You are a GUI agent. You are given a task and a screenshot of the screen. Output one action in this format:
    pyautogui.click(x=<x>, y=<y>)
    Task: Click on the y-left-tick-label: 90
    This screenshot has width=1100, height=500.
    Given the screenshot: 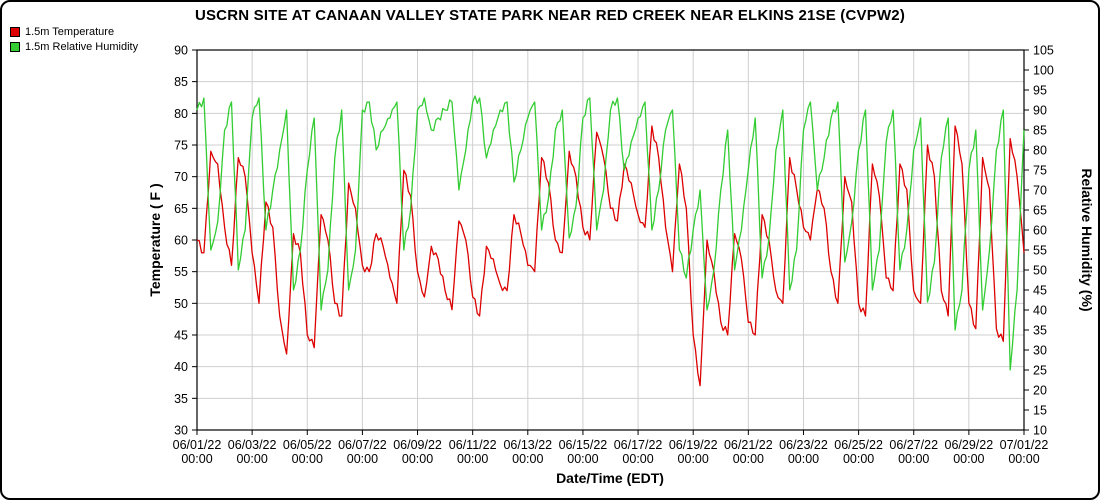 What is the action you would take?
    pyautogui.click(x=181, y=51)
    